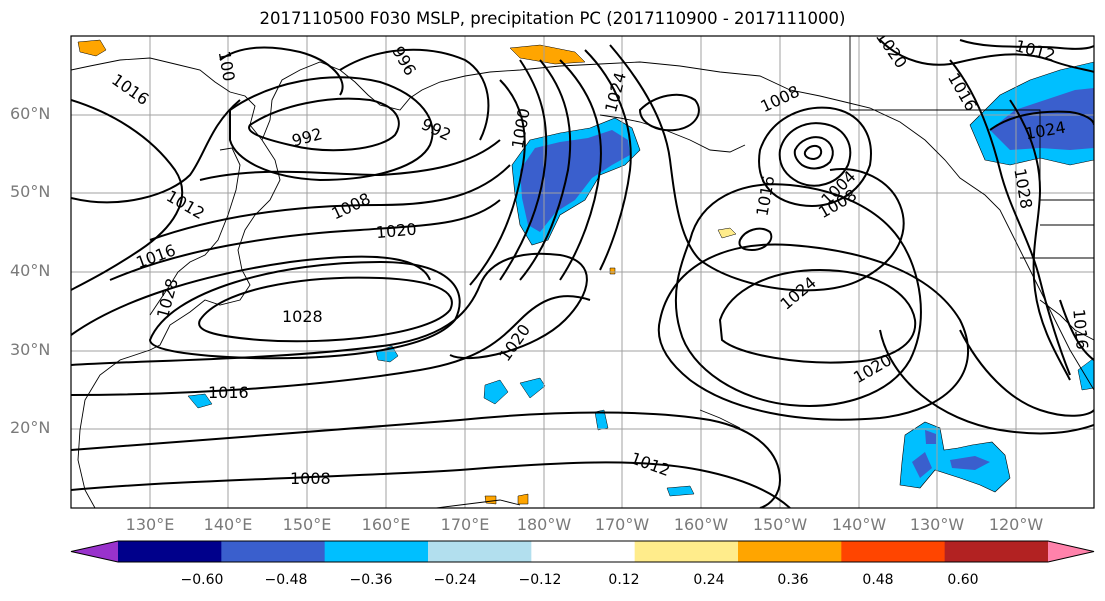 The height and width of the screenshot is (601, 1105). Describe the element at coordinates (622, 524) in the screenshot. I see `lon-tick-label: 170°W` at that location.